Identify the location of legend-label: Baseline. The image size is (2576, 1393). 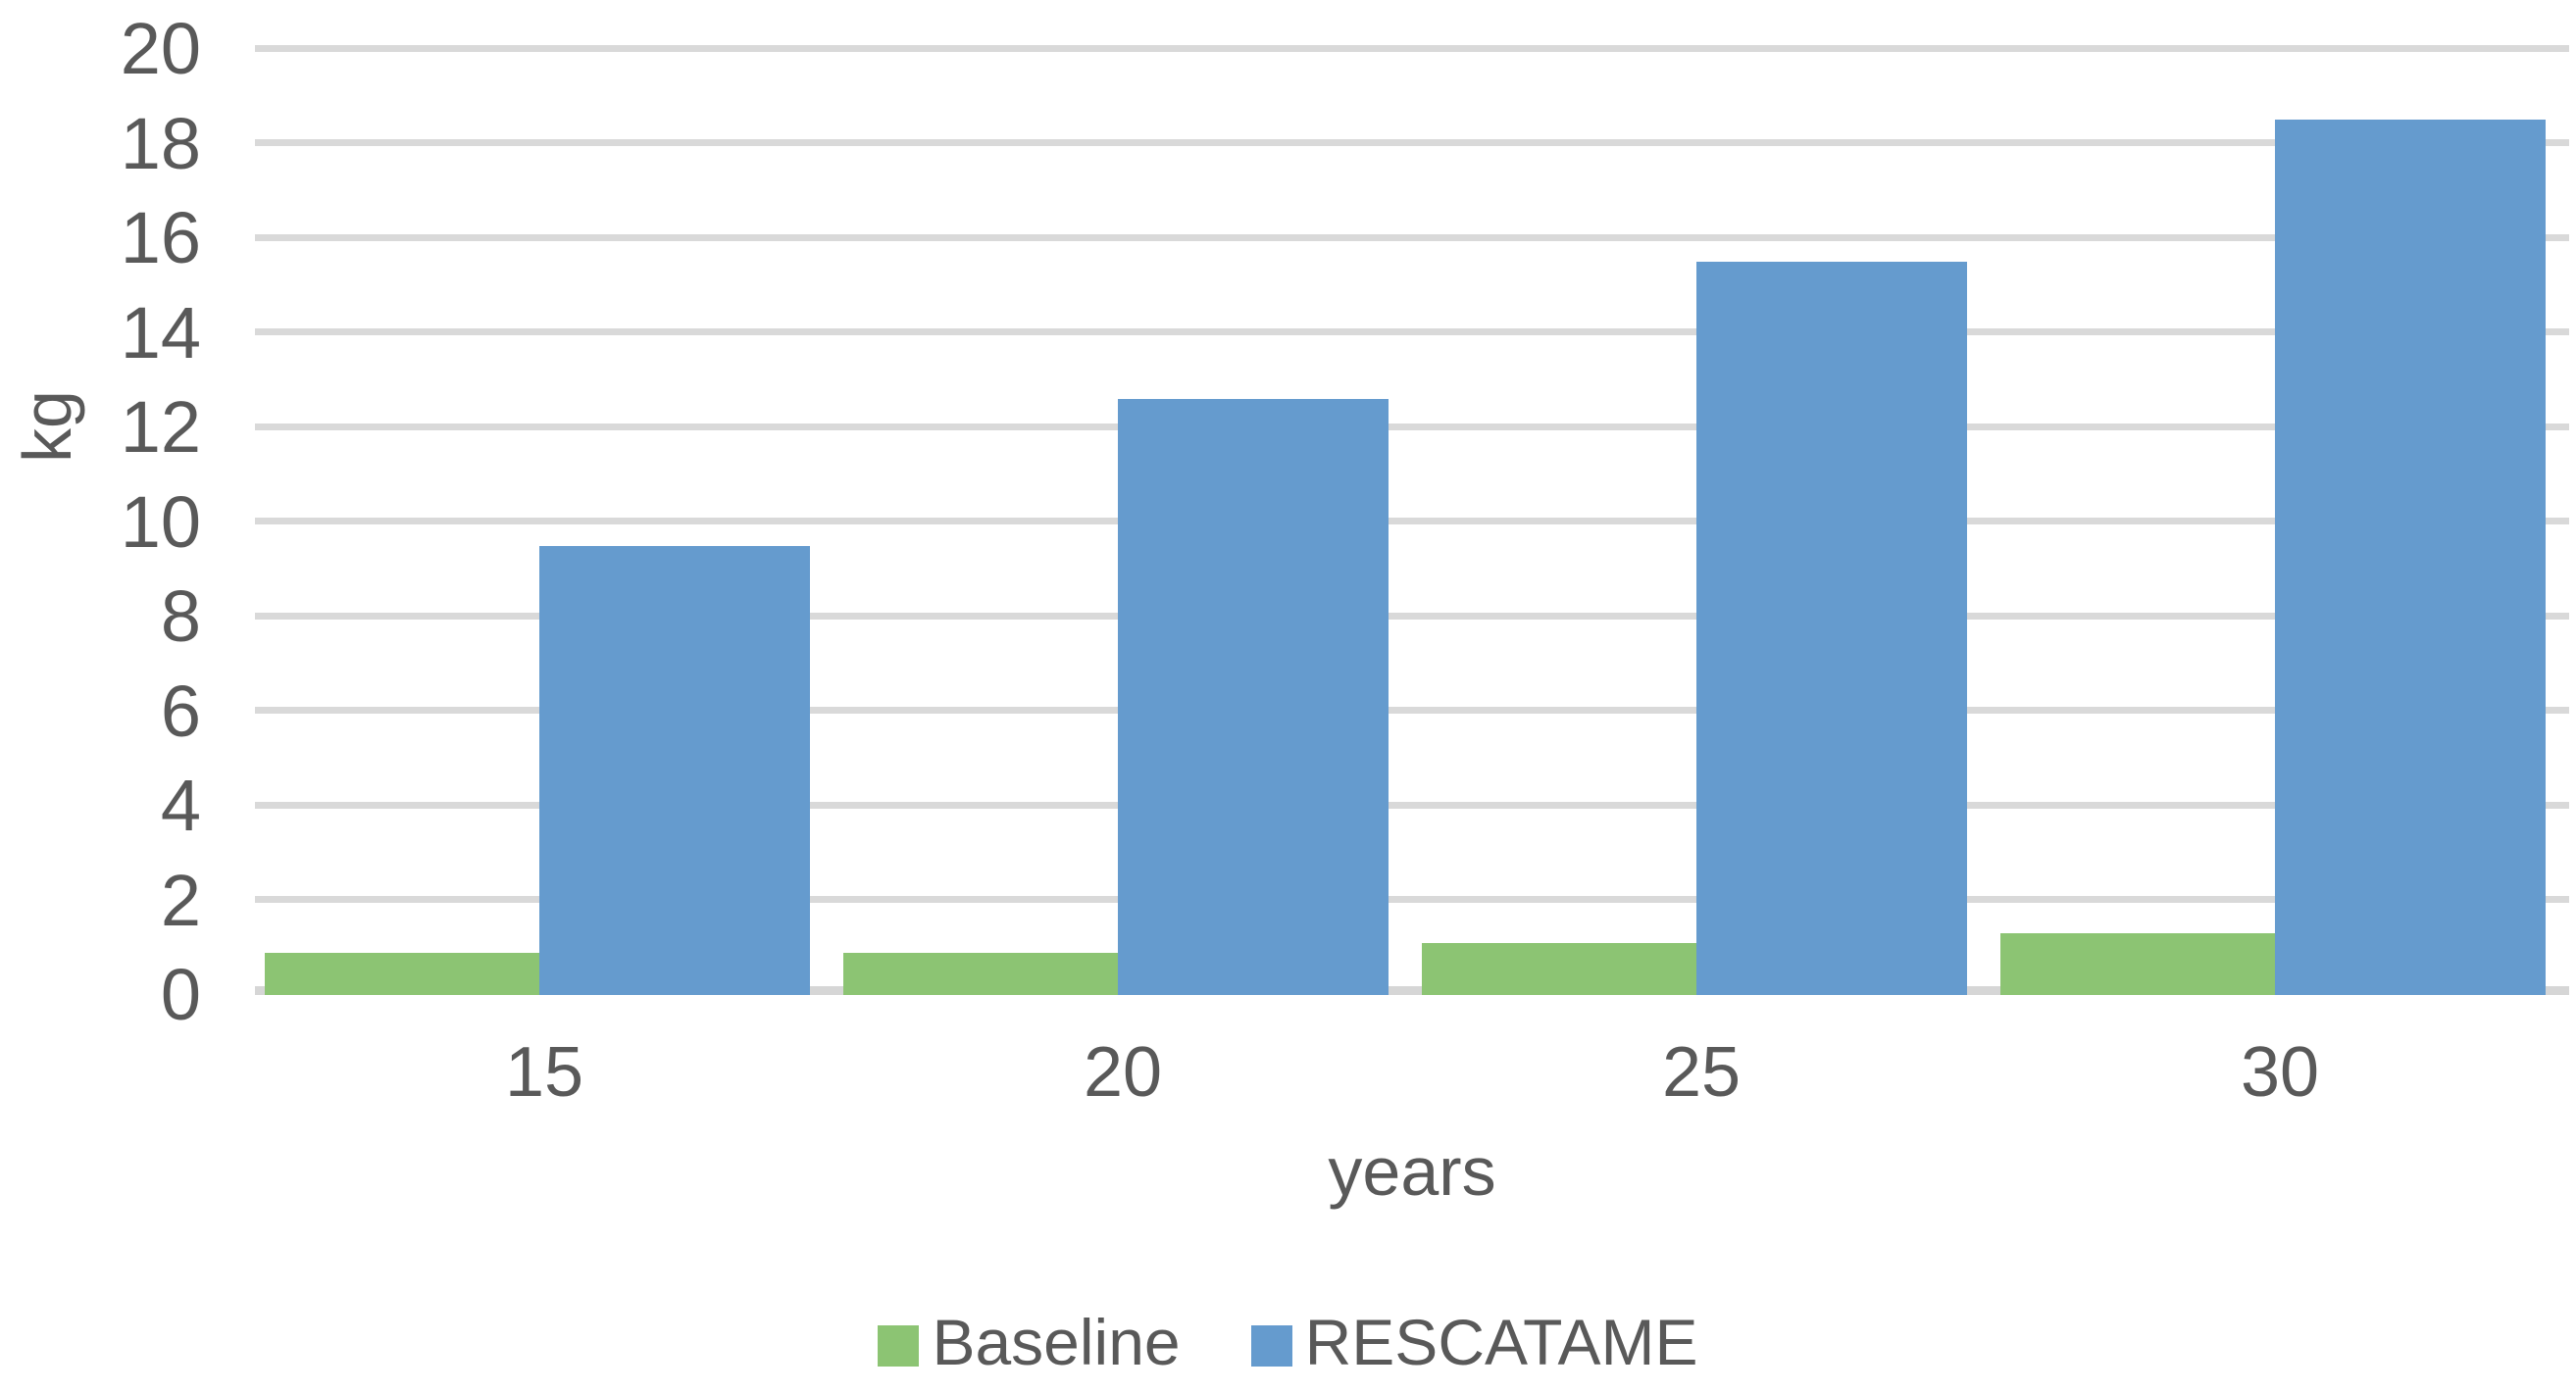
(1056, 1342).